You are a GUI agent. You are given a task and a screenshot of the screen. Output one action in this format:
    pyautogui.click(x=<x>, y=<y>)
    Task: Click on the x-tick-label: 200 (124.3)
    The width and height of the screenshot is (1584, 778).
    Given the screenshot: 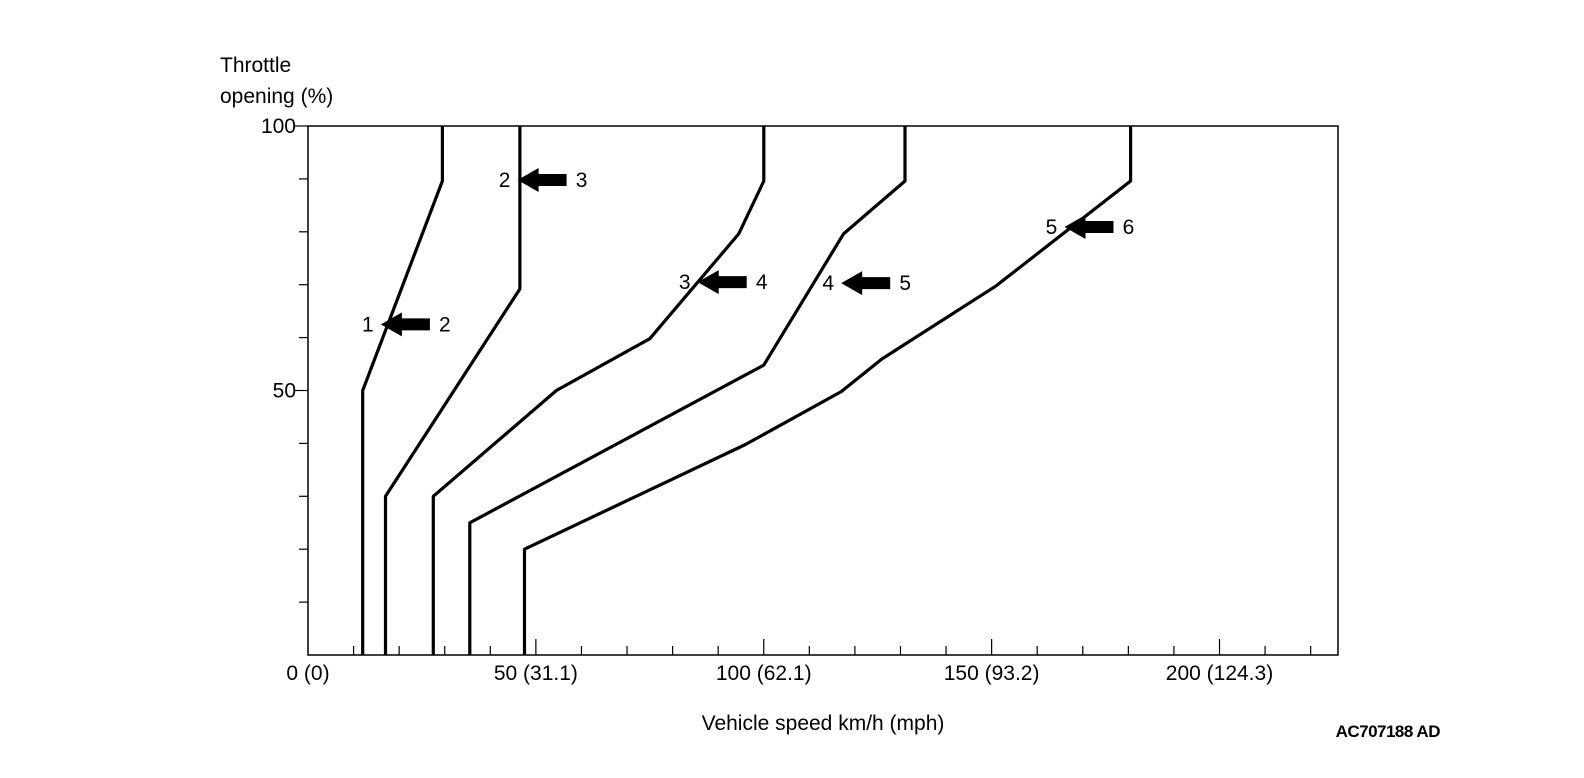 What is the action you would take?
    pyautogui.click(x=1219, y=673)
    